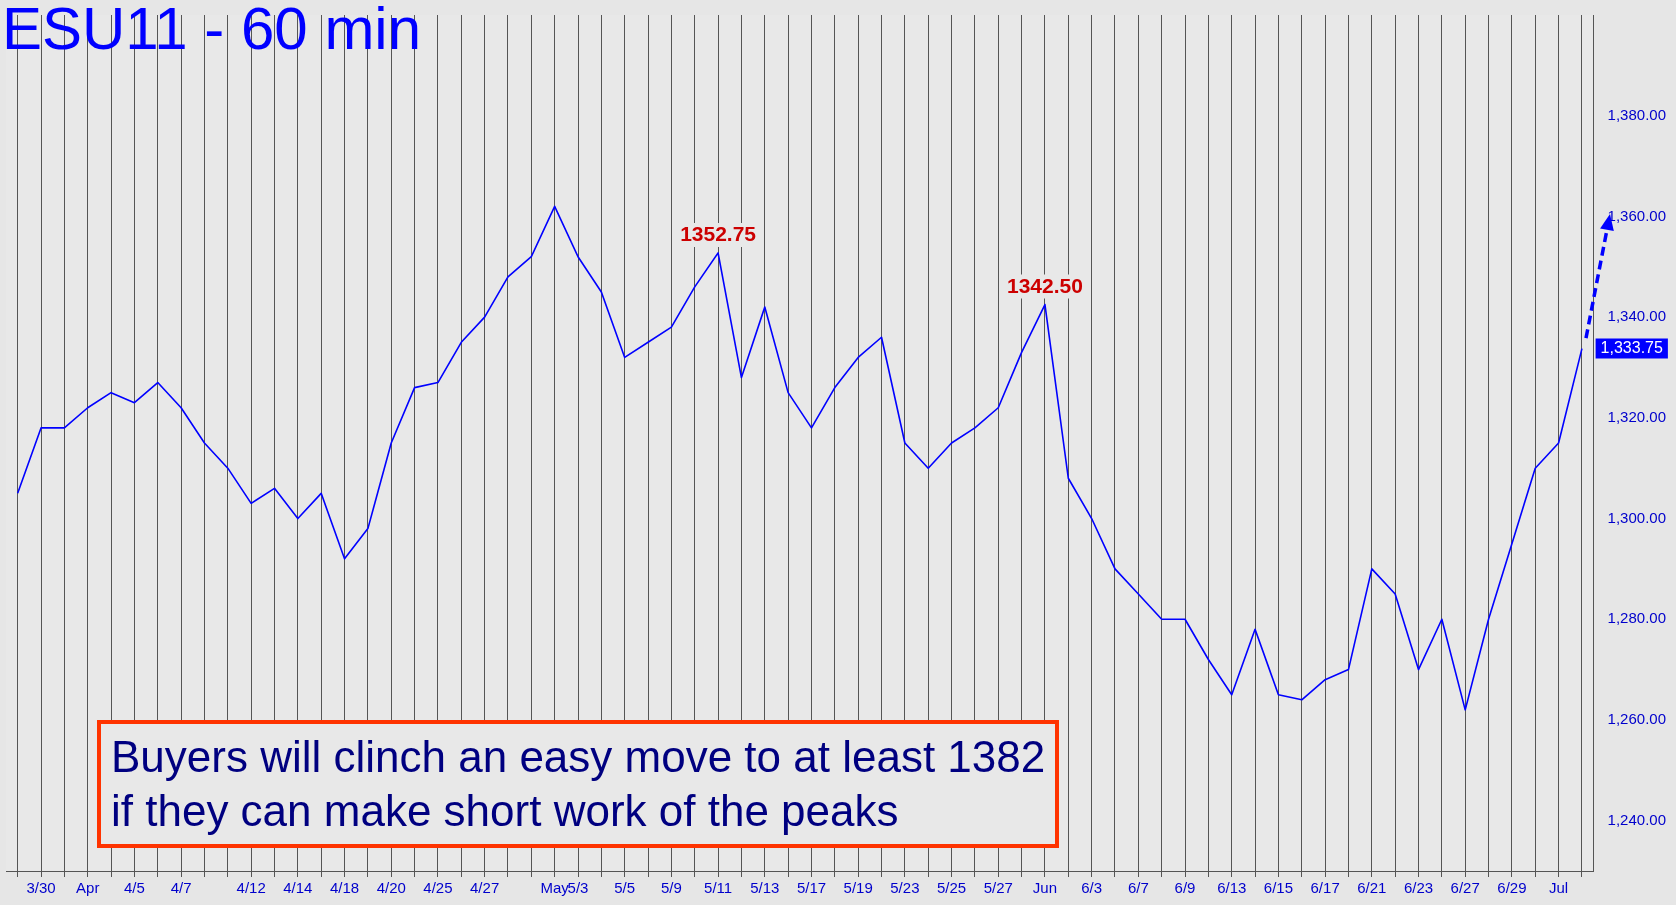 Image resolution: width=1676 pixels, height=905 pixels. What do you see at coordinates (578, 784) in the screenshot?
I see `annotation: Buyers will clinch an easy move to at least 1382 if they can make short work of the peaks` at bounding box center [578, 784].